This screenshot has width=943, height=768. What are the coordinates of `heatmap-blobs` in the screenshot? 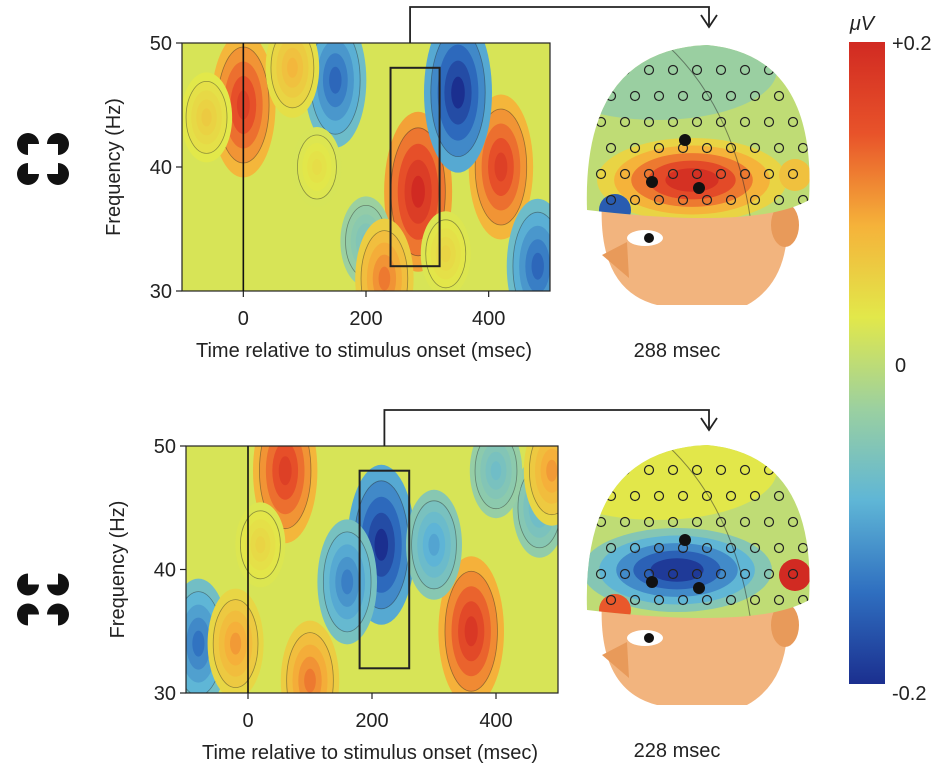 It's located at (366, 167).